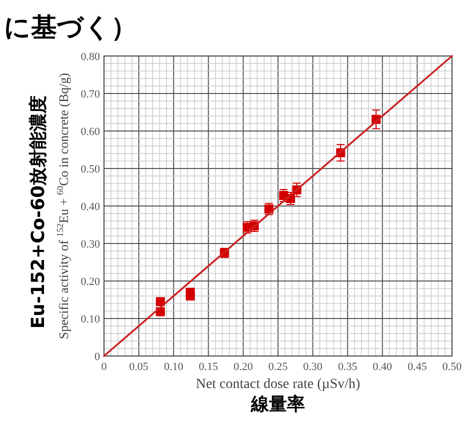 The width and height of the screenshot is (473, 421). What do you see at coordinates (208, 367) in the screenshot?
I see `x-tick-label: 0.15` at bounding box center [208, 367].